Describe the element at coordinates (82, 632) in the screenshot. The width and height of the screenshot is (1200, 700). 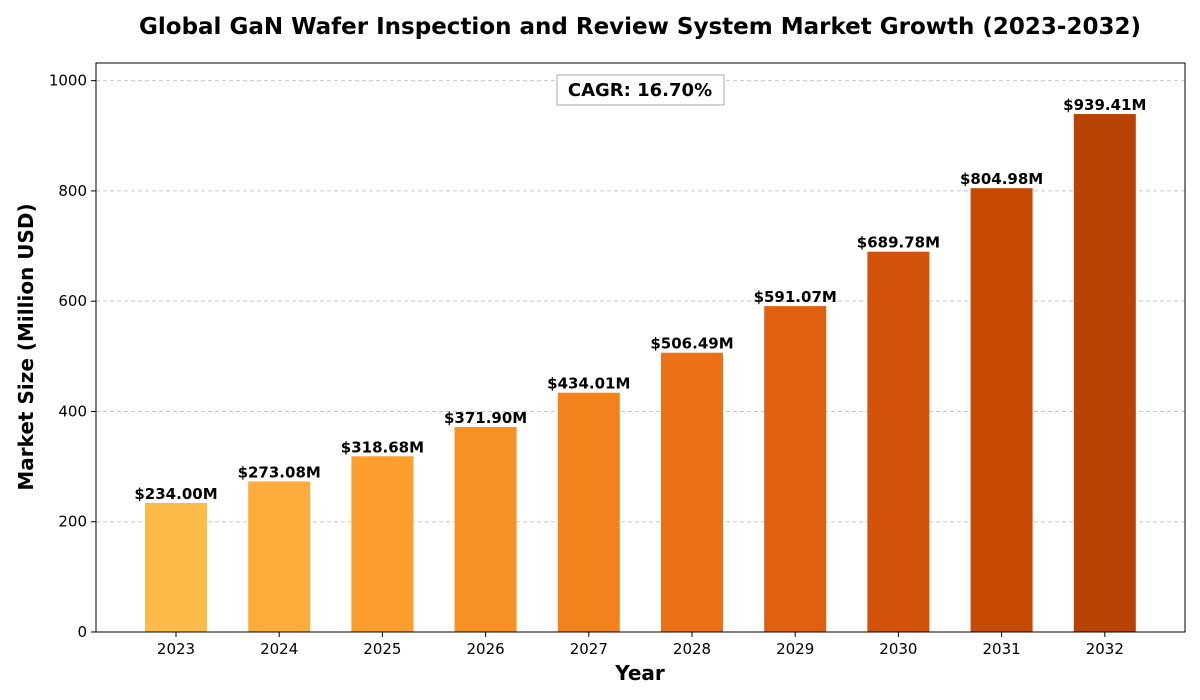
I see `y-tick-label: 0` at that location.